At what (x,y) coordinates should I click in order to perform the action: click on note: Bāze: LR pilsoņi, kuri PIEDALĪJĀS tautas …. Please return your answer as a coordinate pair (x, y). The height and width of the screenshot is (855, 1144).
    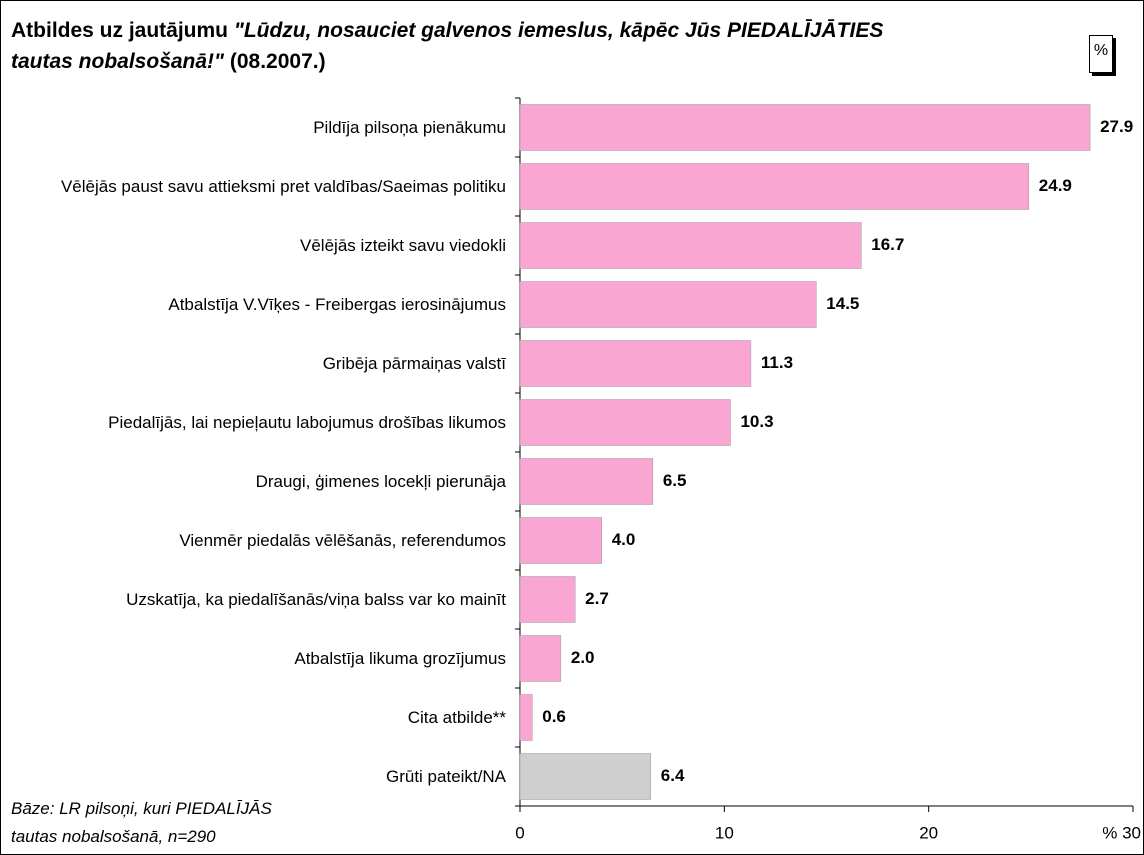
    Looking at the image, I should click on (141, 823).